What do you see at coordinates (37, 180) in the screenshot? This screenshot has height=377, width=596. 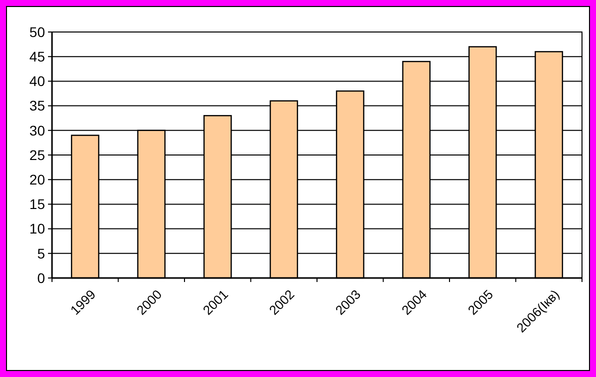 I see `y-tick-label: 20` at bounding box center [37, 180].